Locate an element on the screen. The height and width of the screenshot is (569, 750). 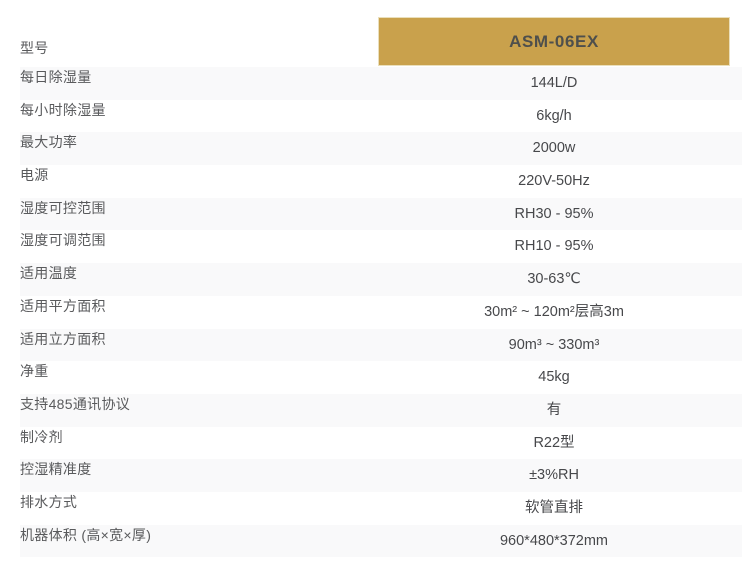
spec-value: 90m³ ~ 330m³ is located at coordinates (554, 344).